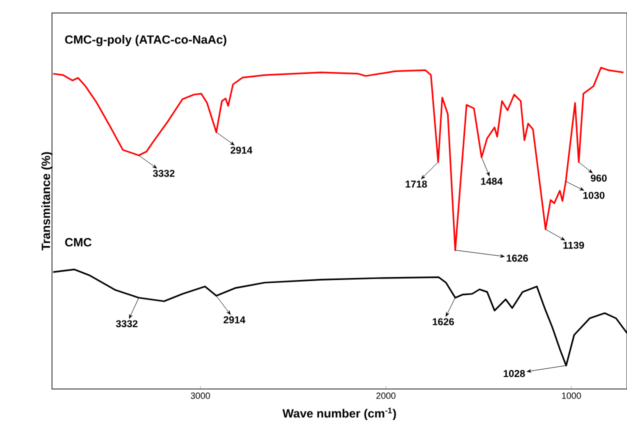 The width and height of the screenshot is (627, 444). Describe the element at coordinates (492, 181) in the screenshot. I see `annotation: 1484` at that location.